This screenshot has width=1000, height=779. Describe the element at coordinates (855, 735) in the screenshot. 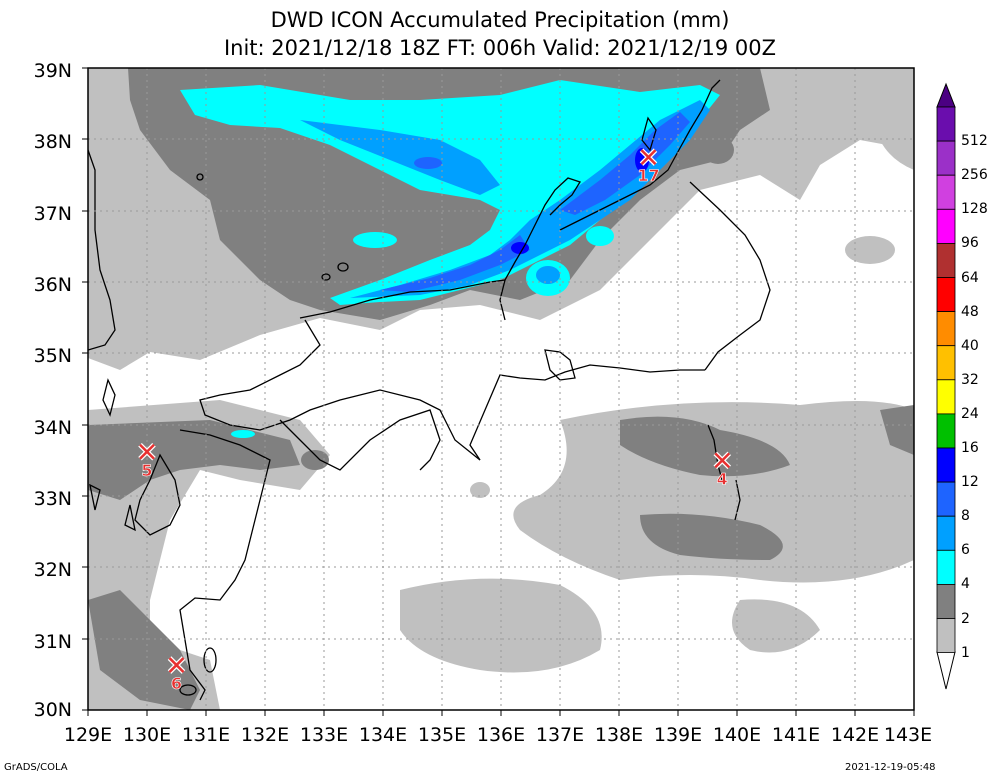

I see `lon-label: 142E` at that location.